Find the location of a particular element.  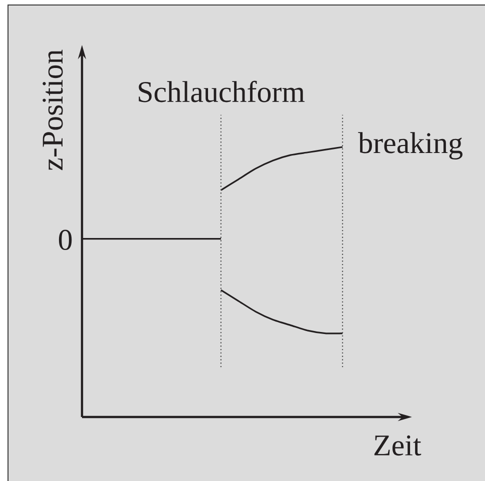

annotation: breaking is located at coordinates (410, 146).